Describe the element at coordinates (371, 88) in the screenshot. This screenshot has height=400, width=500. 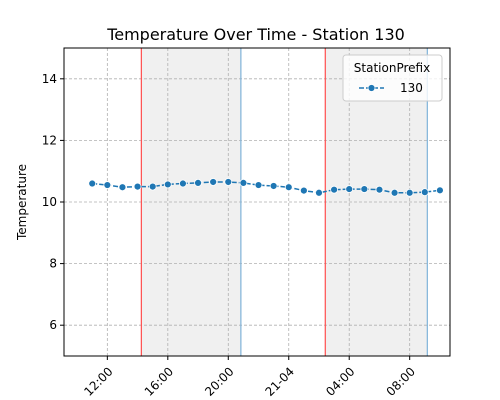
I see `legend-marker` at that location.